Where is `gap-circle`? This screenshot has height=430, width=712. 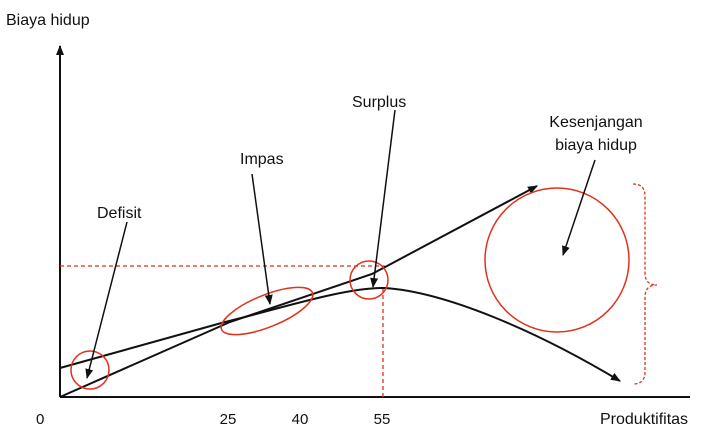 gap-circle is located at coordinates (557, 260).